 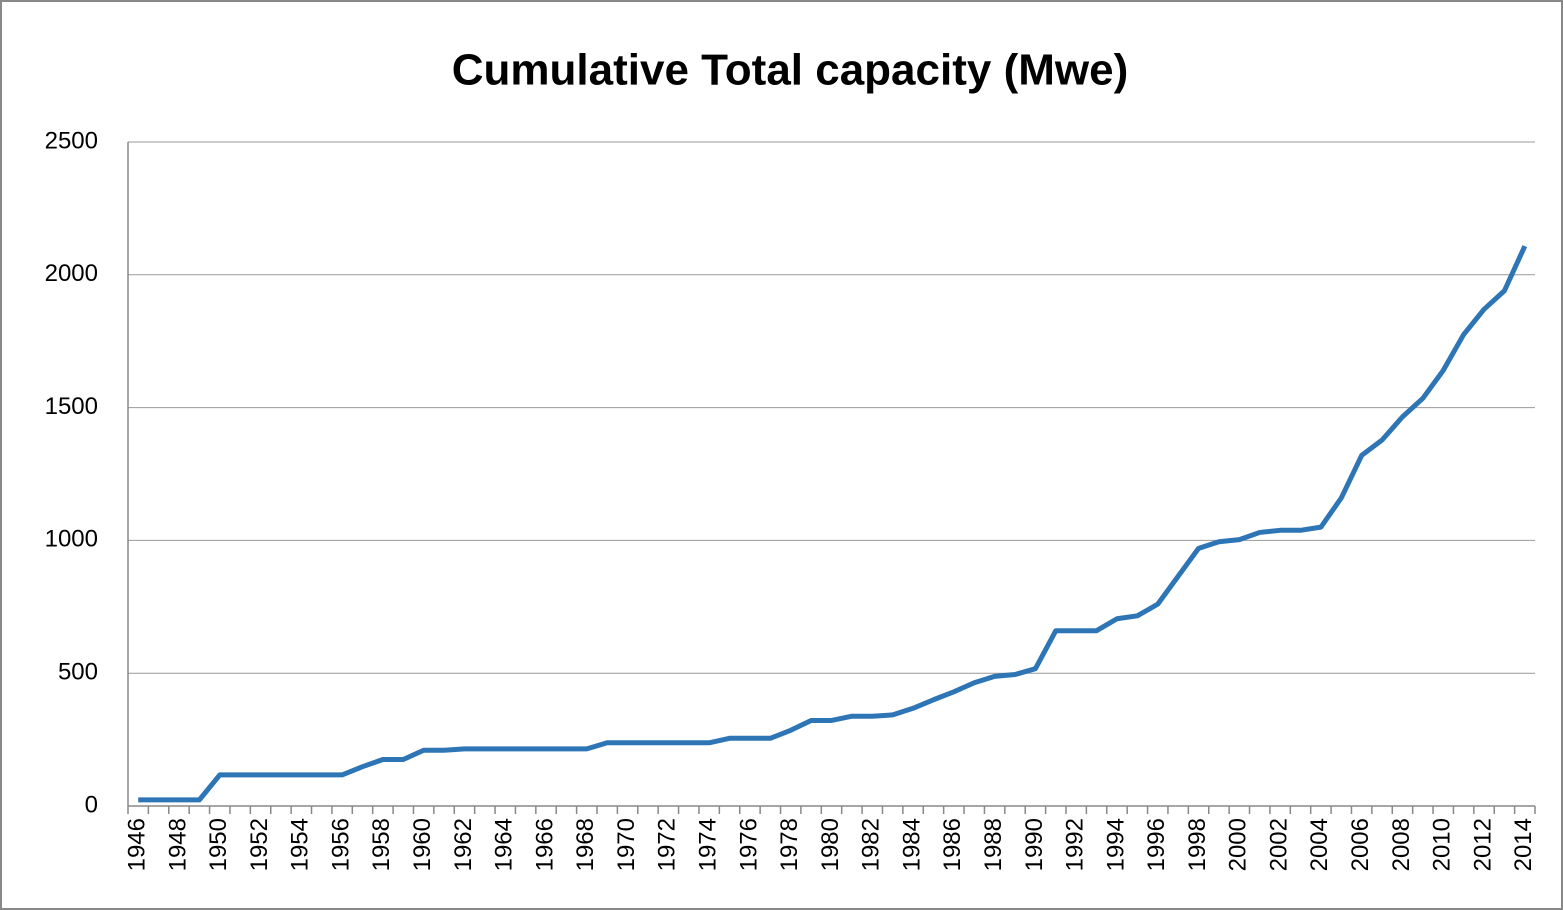 What do you see at coordinates (71, 406) in the screenshot?
I see `y-tick-label: 1500` at bounding box center [71, 406].